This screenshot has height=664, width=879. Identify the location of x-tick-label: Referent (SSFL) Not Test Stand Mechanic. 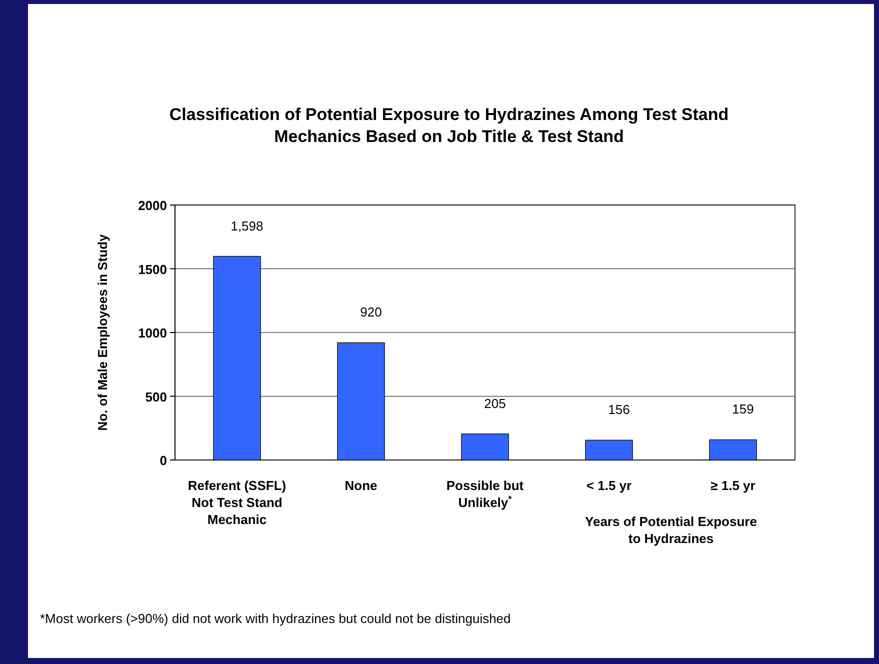
(237, 502).